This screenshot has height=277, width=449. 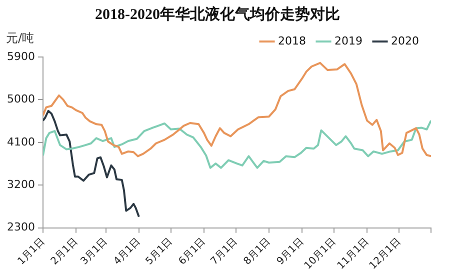 I want to click on x-tick-label: 10月1日, so click(x=320, y=254).